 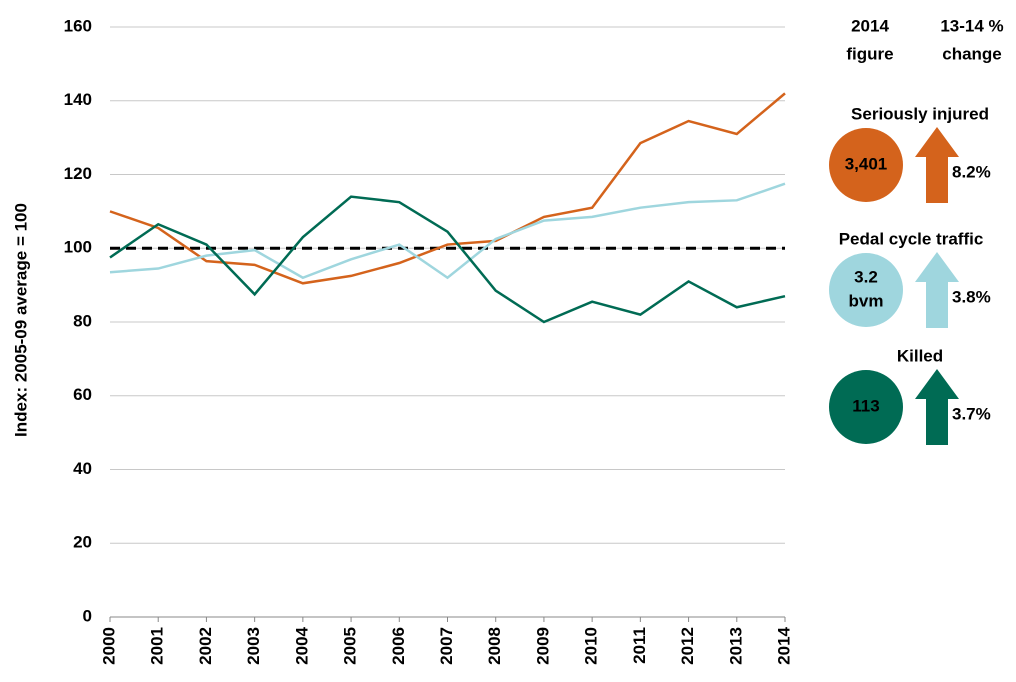 What do you see at coordinates (639, 645) in the screenshot?
I see `x-tick-label: 2011` at bounding box center [639, 645].